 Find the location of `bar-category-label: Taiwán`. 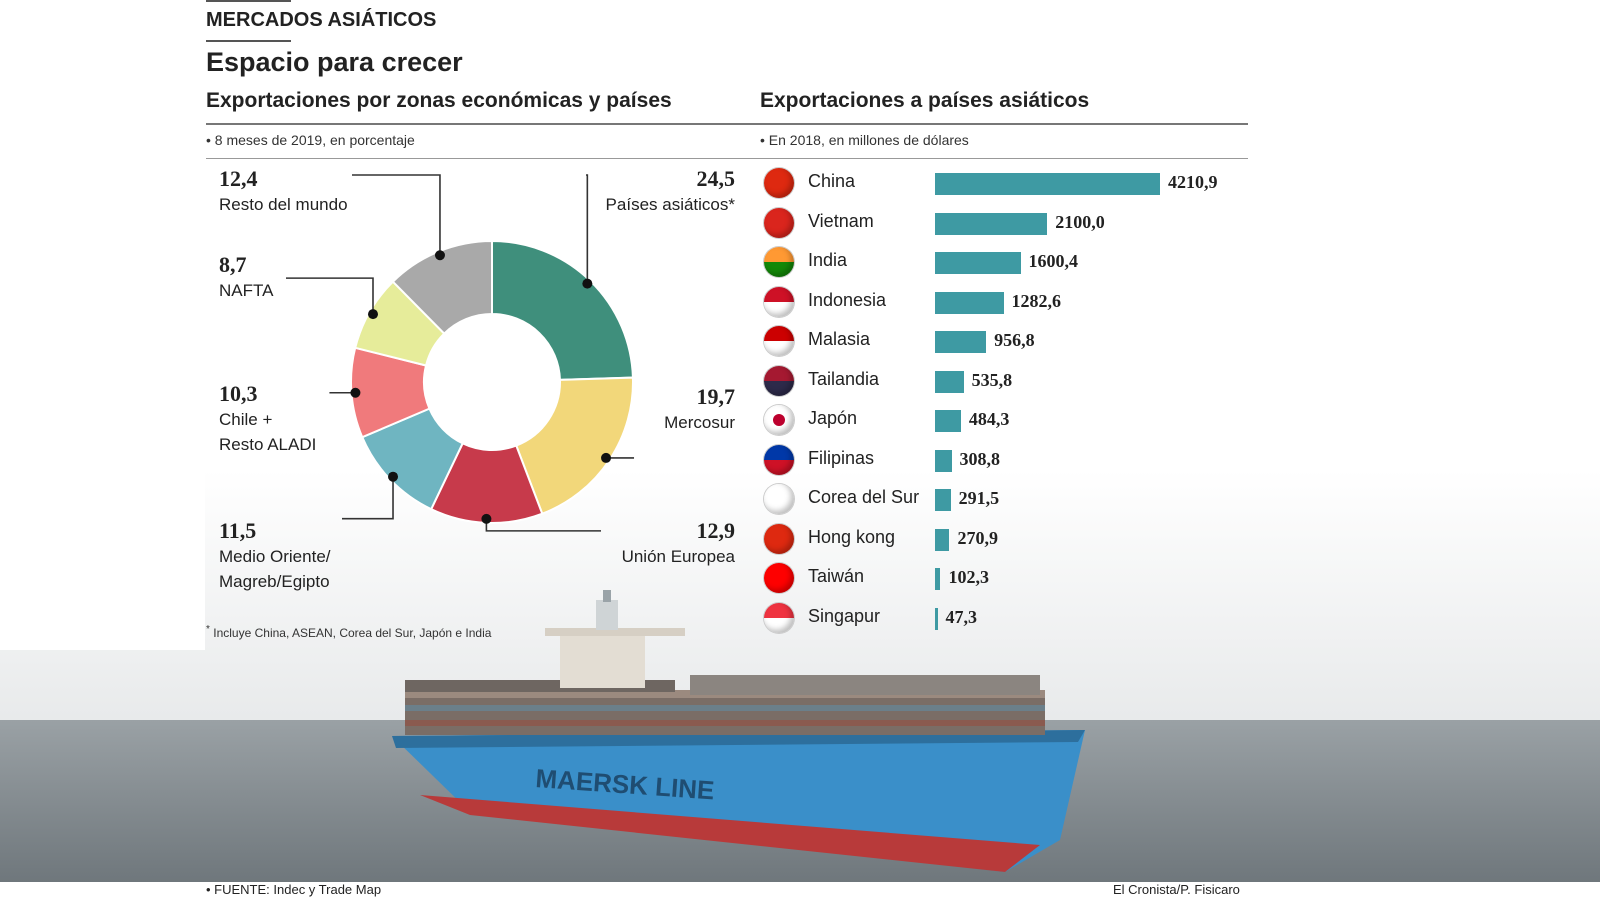

bar-category-label: Taiwán is located at coordinates (836, 576).